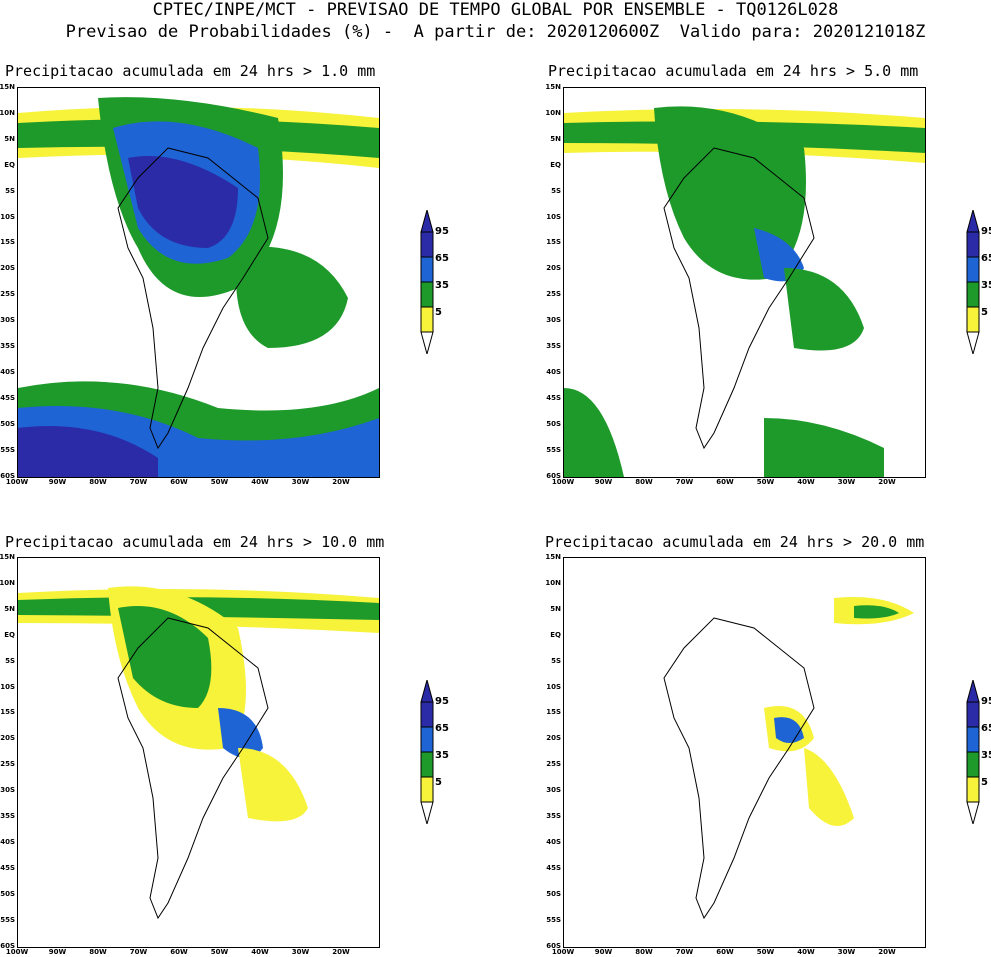  I want to click on lat-label: 5N, so click(555, 138).